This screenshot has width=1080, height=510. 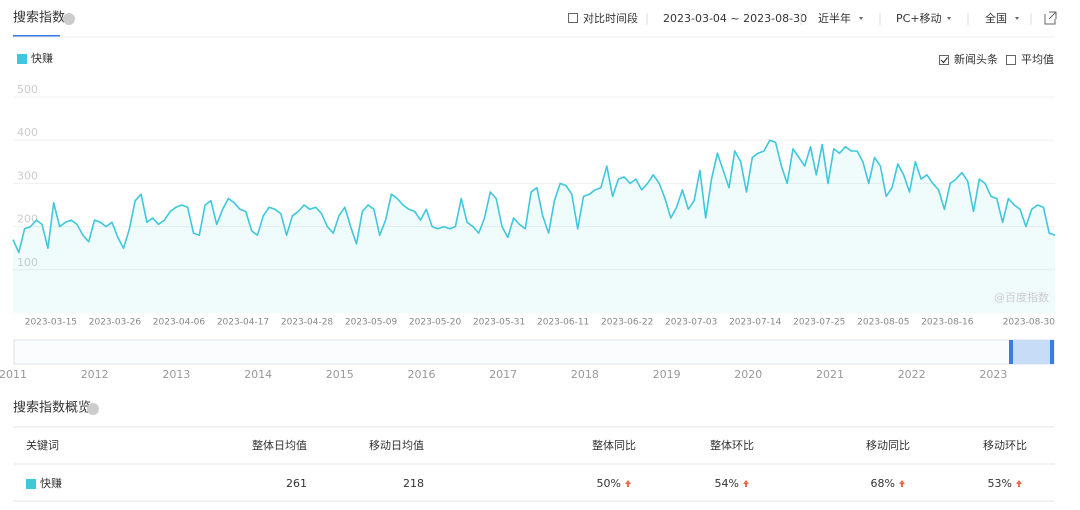 I want to click on table-cell: 54%, so click(x=727, y=483).